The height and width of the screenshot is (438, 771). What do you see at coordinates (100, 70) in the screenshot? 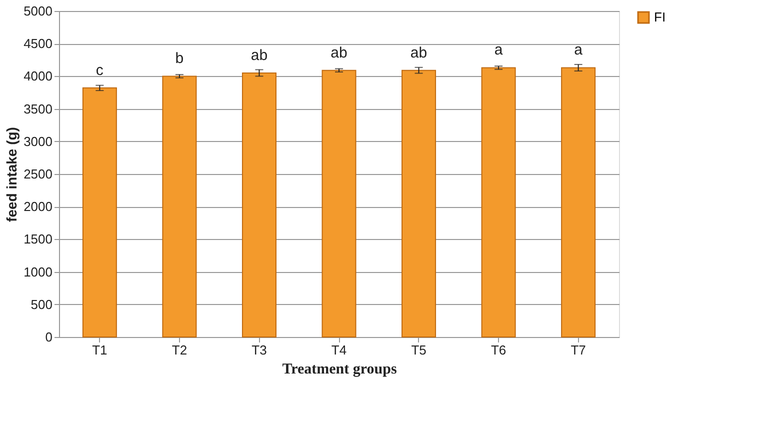
I see `annotation: c` at bounding box center [100, 70].